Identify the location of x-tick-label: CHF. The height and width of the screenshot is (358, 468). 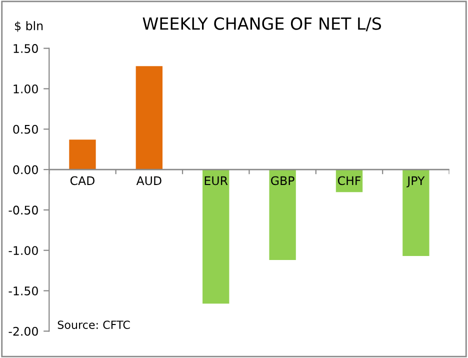
(349, 181).